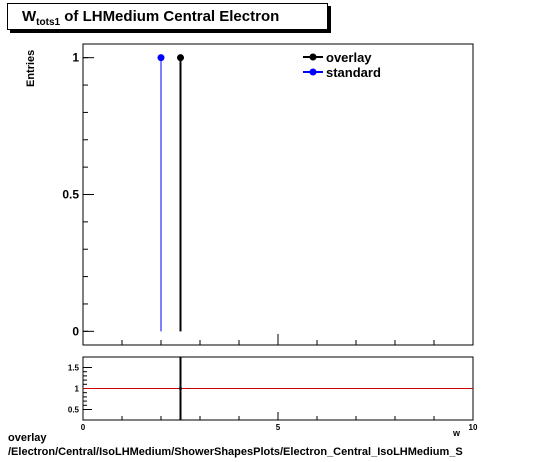 The width and height of the screenshot is (546, 462). Describe the element at coordinates (70, 195) in the screenshot. I see `y-tick-label: 0.5` at that location.